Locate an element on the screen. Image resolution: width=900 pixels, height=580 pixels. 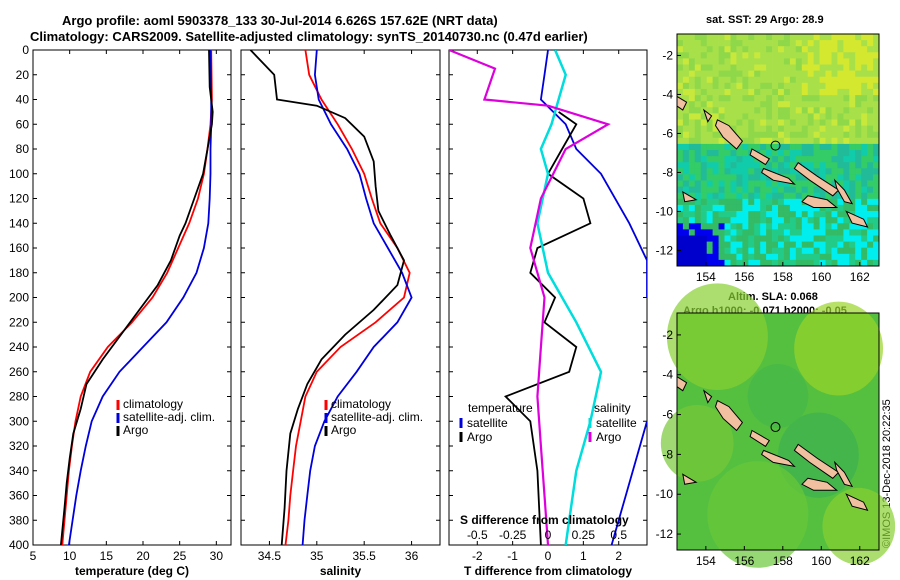
legend-label: climatology is located at coordinates (153, 404).